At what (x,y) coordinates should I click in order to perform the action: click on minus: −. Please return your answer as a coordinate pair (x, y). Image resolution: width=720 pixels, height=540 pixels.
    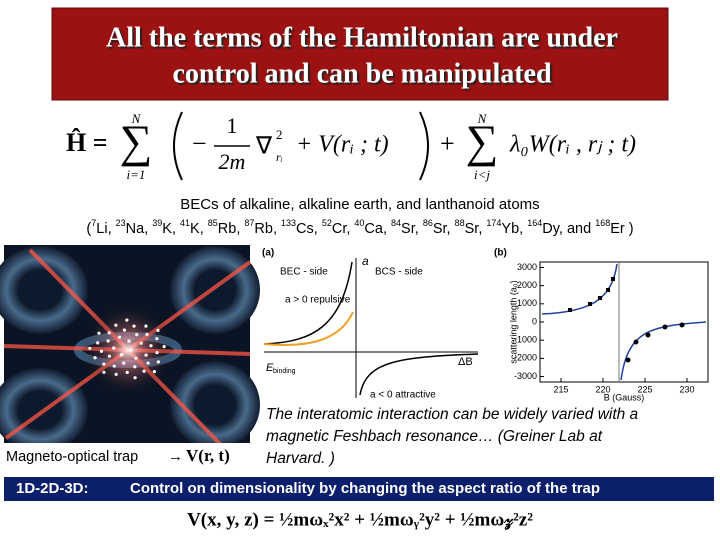
    Looking at the image, I should click on (199, 143).